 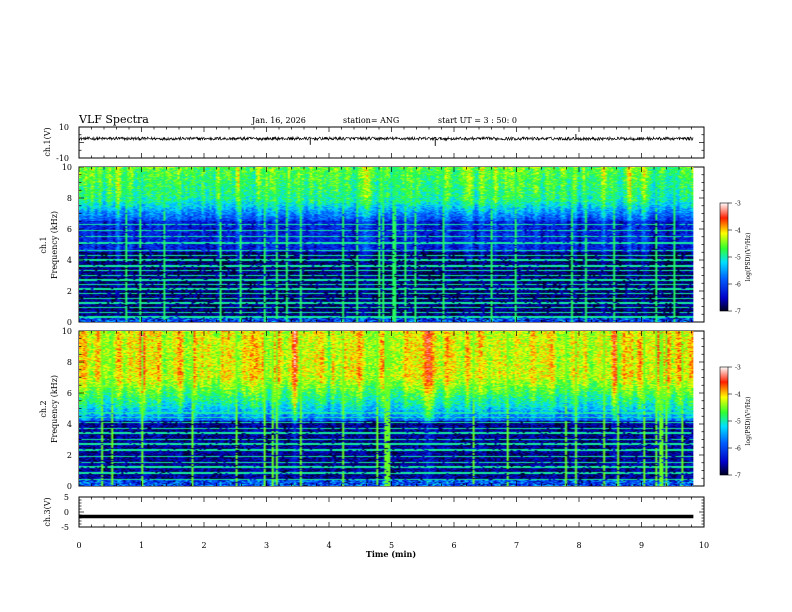 What do you see at coordinates (62, 158) in the screenshot?
I see `ch1-ytick-bottom: -10` at bounding box center [62, 158].